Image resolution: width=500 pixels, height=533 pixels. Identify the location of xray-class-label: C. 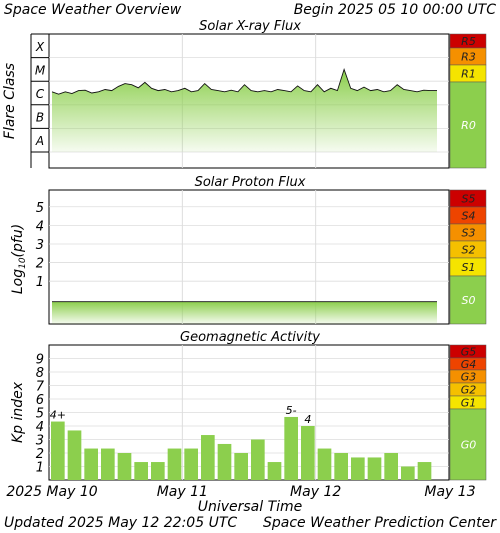
(40, 94).